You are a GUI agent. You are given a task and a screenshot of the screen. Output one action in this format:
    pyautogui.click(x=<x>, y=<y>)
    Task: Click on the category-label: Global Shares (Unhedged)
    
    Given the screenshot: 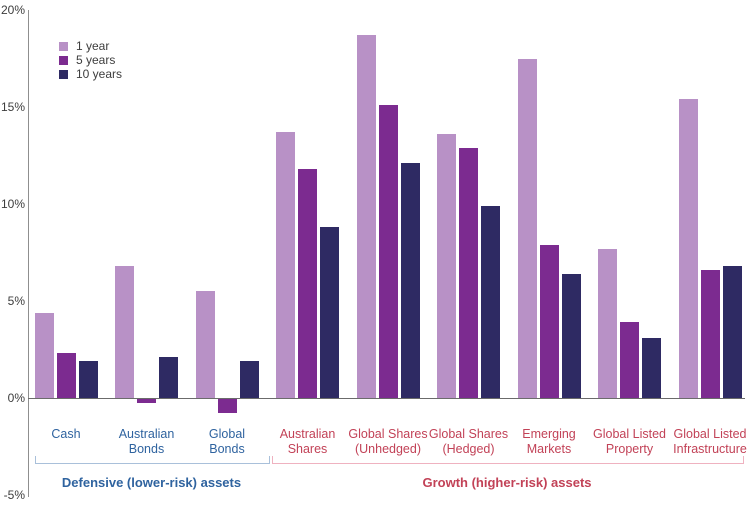 What is the action you would take?
    pyautogui.click(x=388, y=441)
    